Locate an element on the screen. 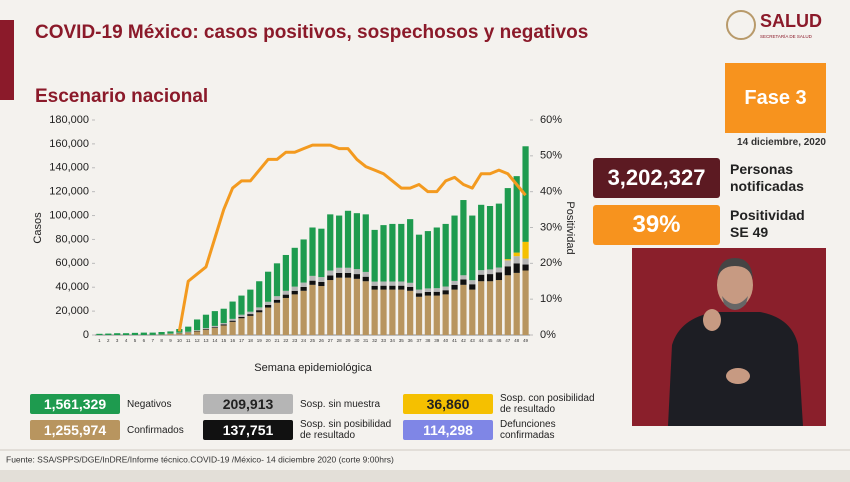  x-tick-label: 21 is located at coordinates (277, 340).